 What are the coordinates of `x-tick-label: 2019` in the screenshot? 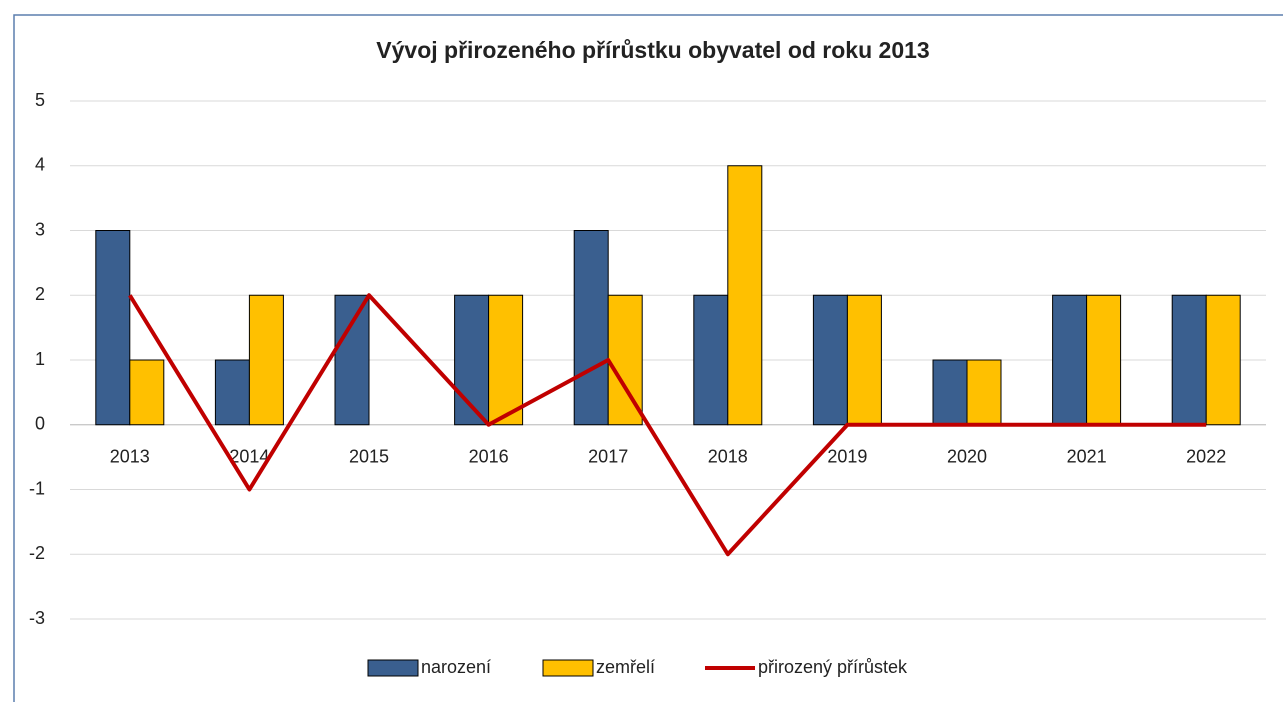 It's located at (847, 457).